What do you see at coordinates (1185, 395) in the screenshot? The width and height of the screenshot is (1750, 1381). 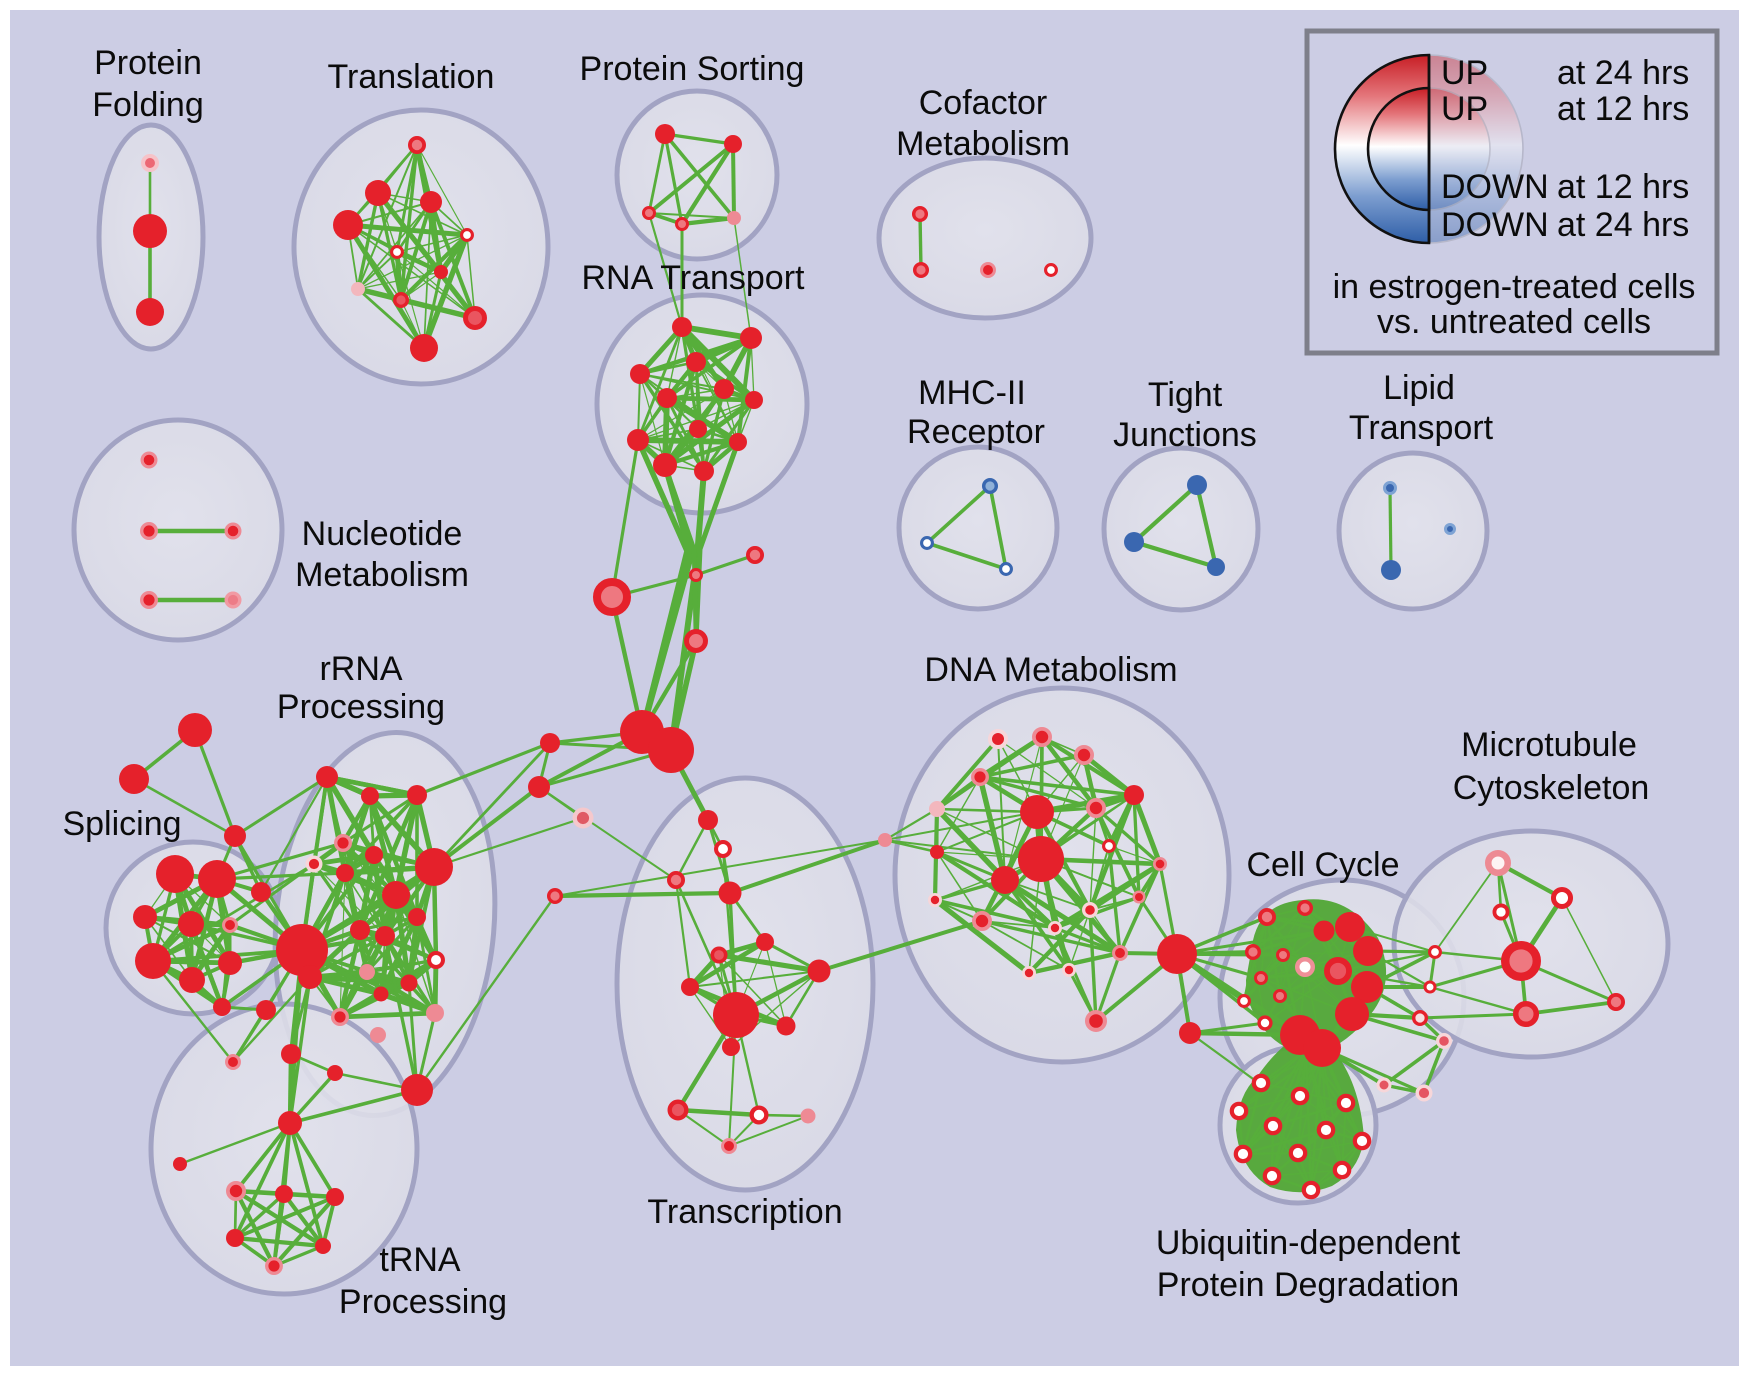 I see `svg-text: Tight` at bounding box center [1185, 395].